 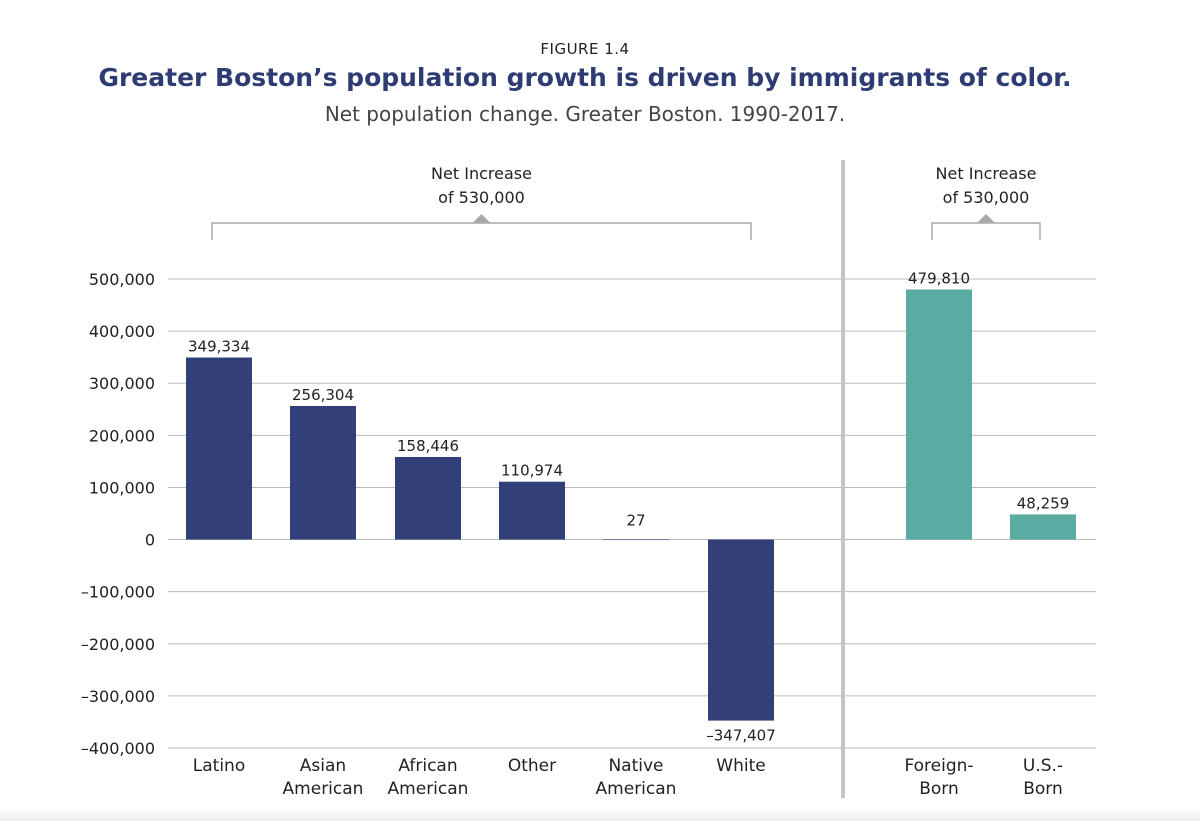 I want to click on bar-value-label: 158,446, so click(x=428, y=446).